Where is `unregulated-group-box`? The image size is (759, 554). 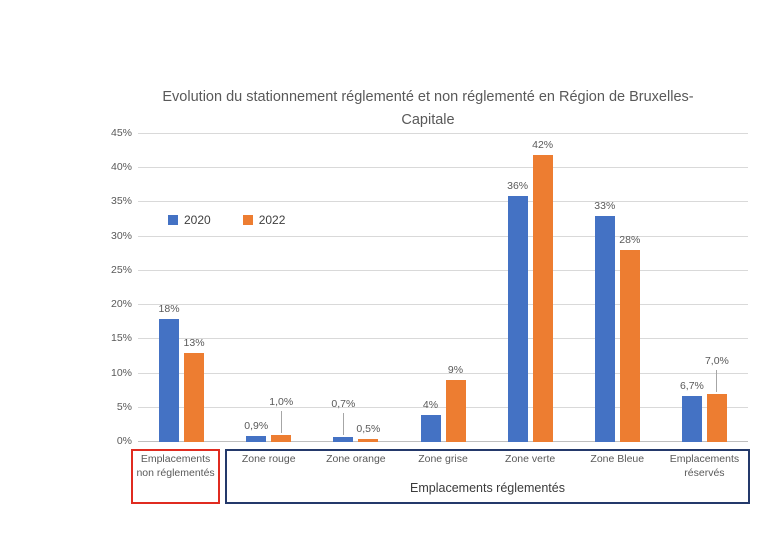 unregulated-group-box is located at coordinates (175, 476).